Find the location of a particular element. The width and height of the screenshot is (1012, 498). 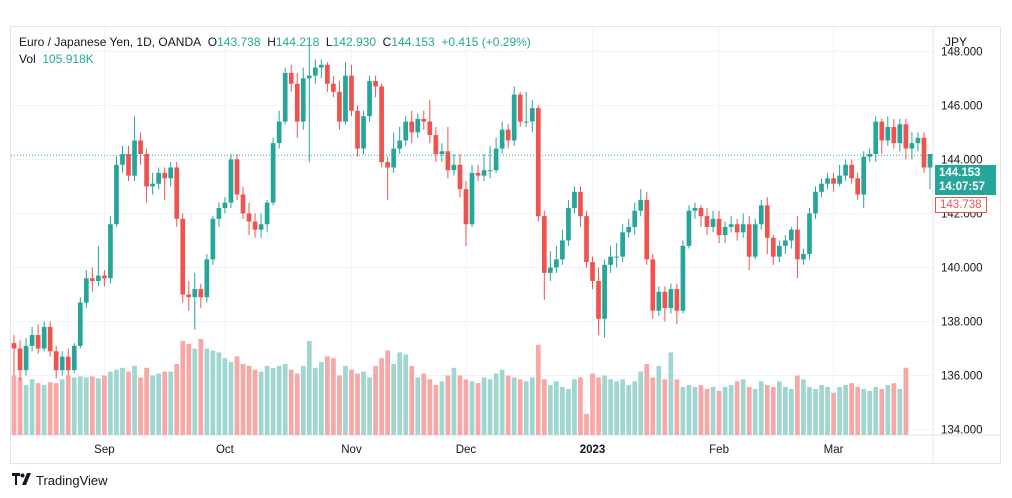

x-tick-label: Oct is located at coordinates (225, 450).